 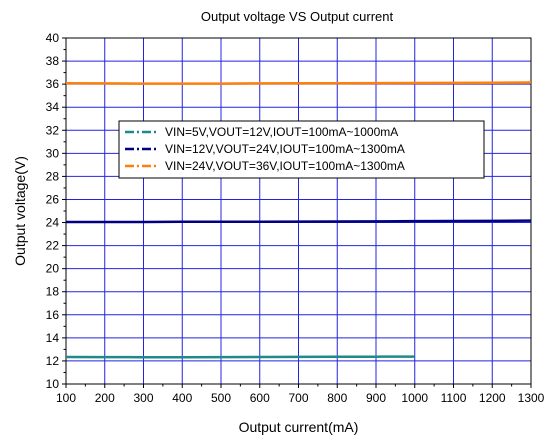 I want to click on legend-label: VIN=24V,VOUT=36V,IOUT=100mA~1300mA, so click(x=285, y=166).